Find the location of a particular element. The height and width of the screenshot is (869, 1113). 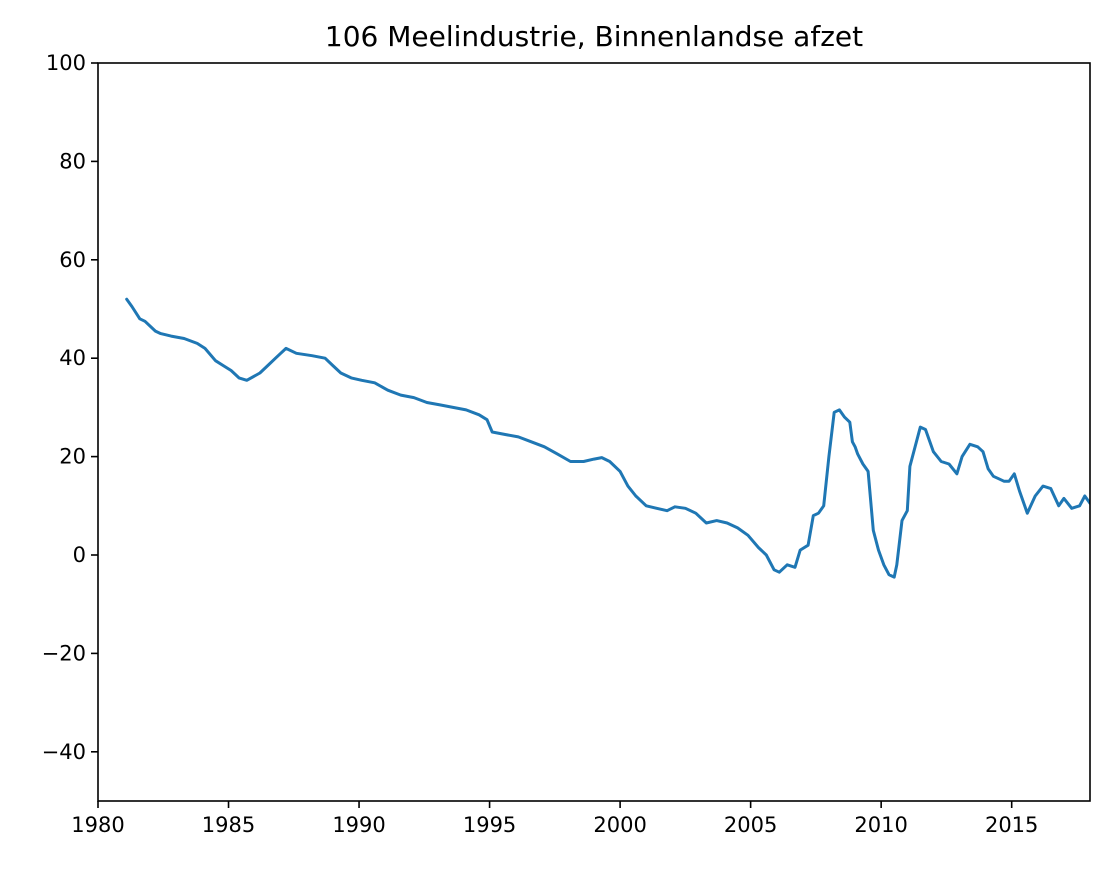

y-tick-label: 100 is located at coordinates (66, 63).